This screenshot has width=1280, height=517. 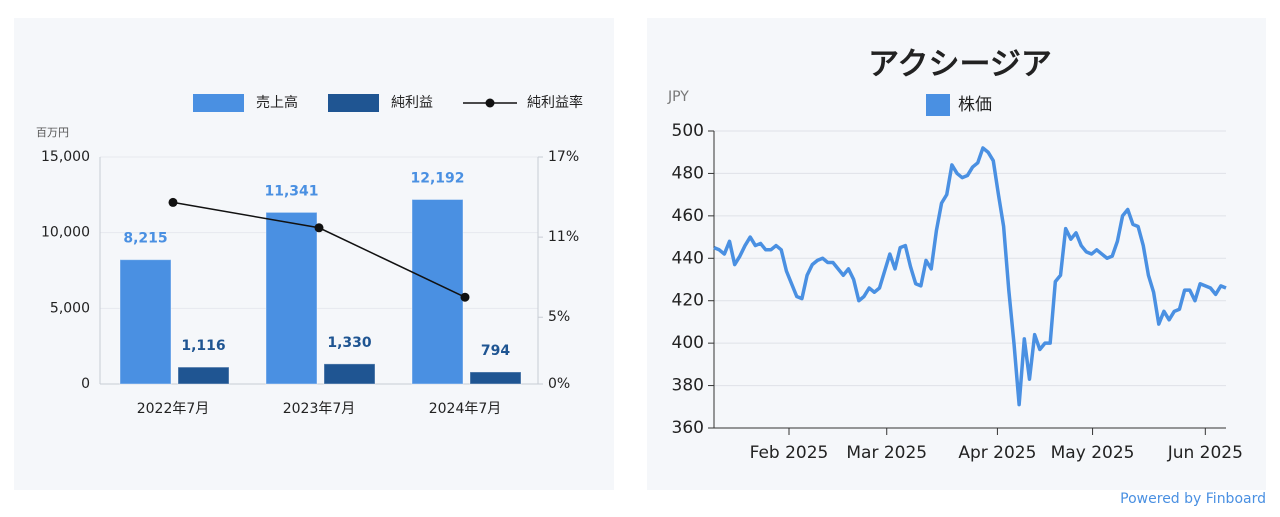 I want to click on y-tick-label: 10,000, so click(x=65, y=233).